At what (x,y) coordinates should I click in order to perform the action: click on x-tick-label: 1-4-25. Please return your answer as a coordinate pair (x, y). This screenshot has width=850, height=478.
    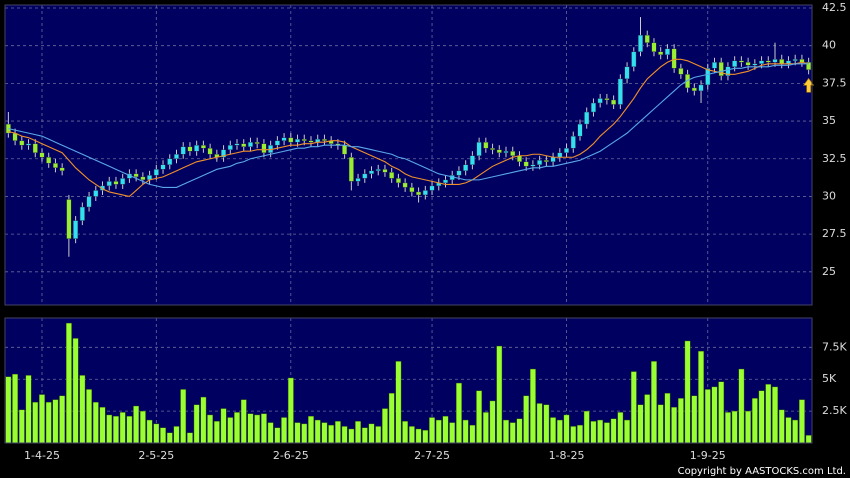
    Looking at the image, I should click on (42, 455).